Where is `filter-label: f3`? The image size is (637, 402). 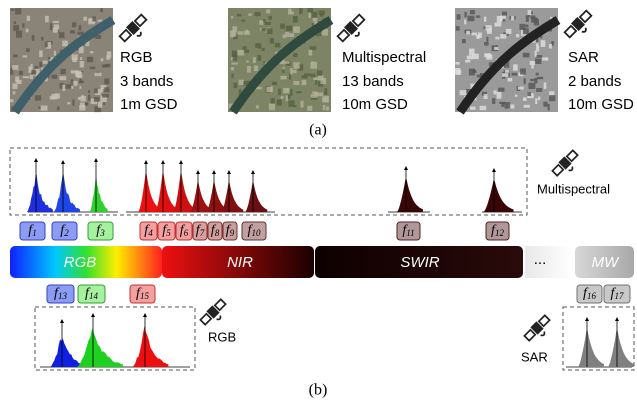 filter-label: f3 is located at coordinates (100, 230).